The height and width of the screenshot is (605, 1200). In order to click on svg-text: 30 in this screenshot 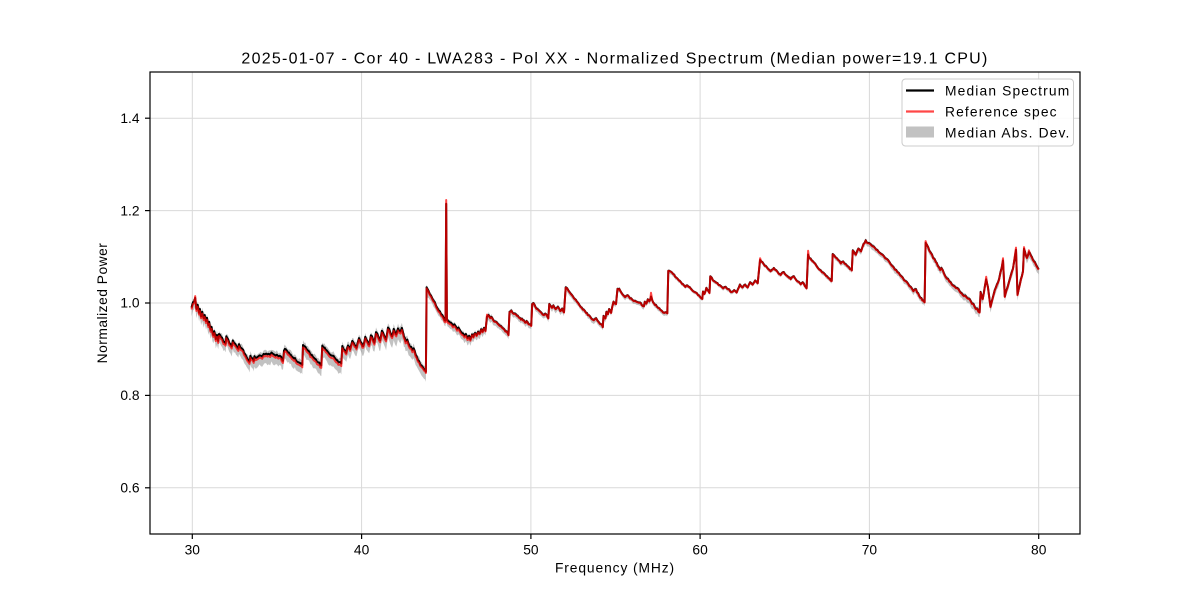, I will do `click(193, 550)`.